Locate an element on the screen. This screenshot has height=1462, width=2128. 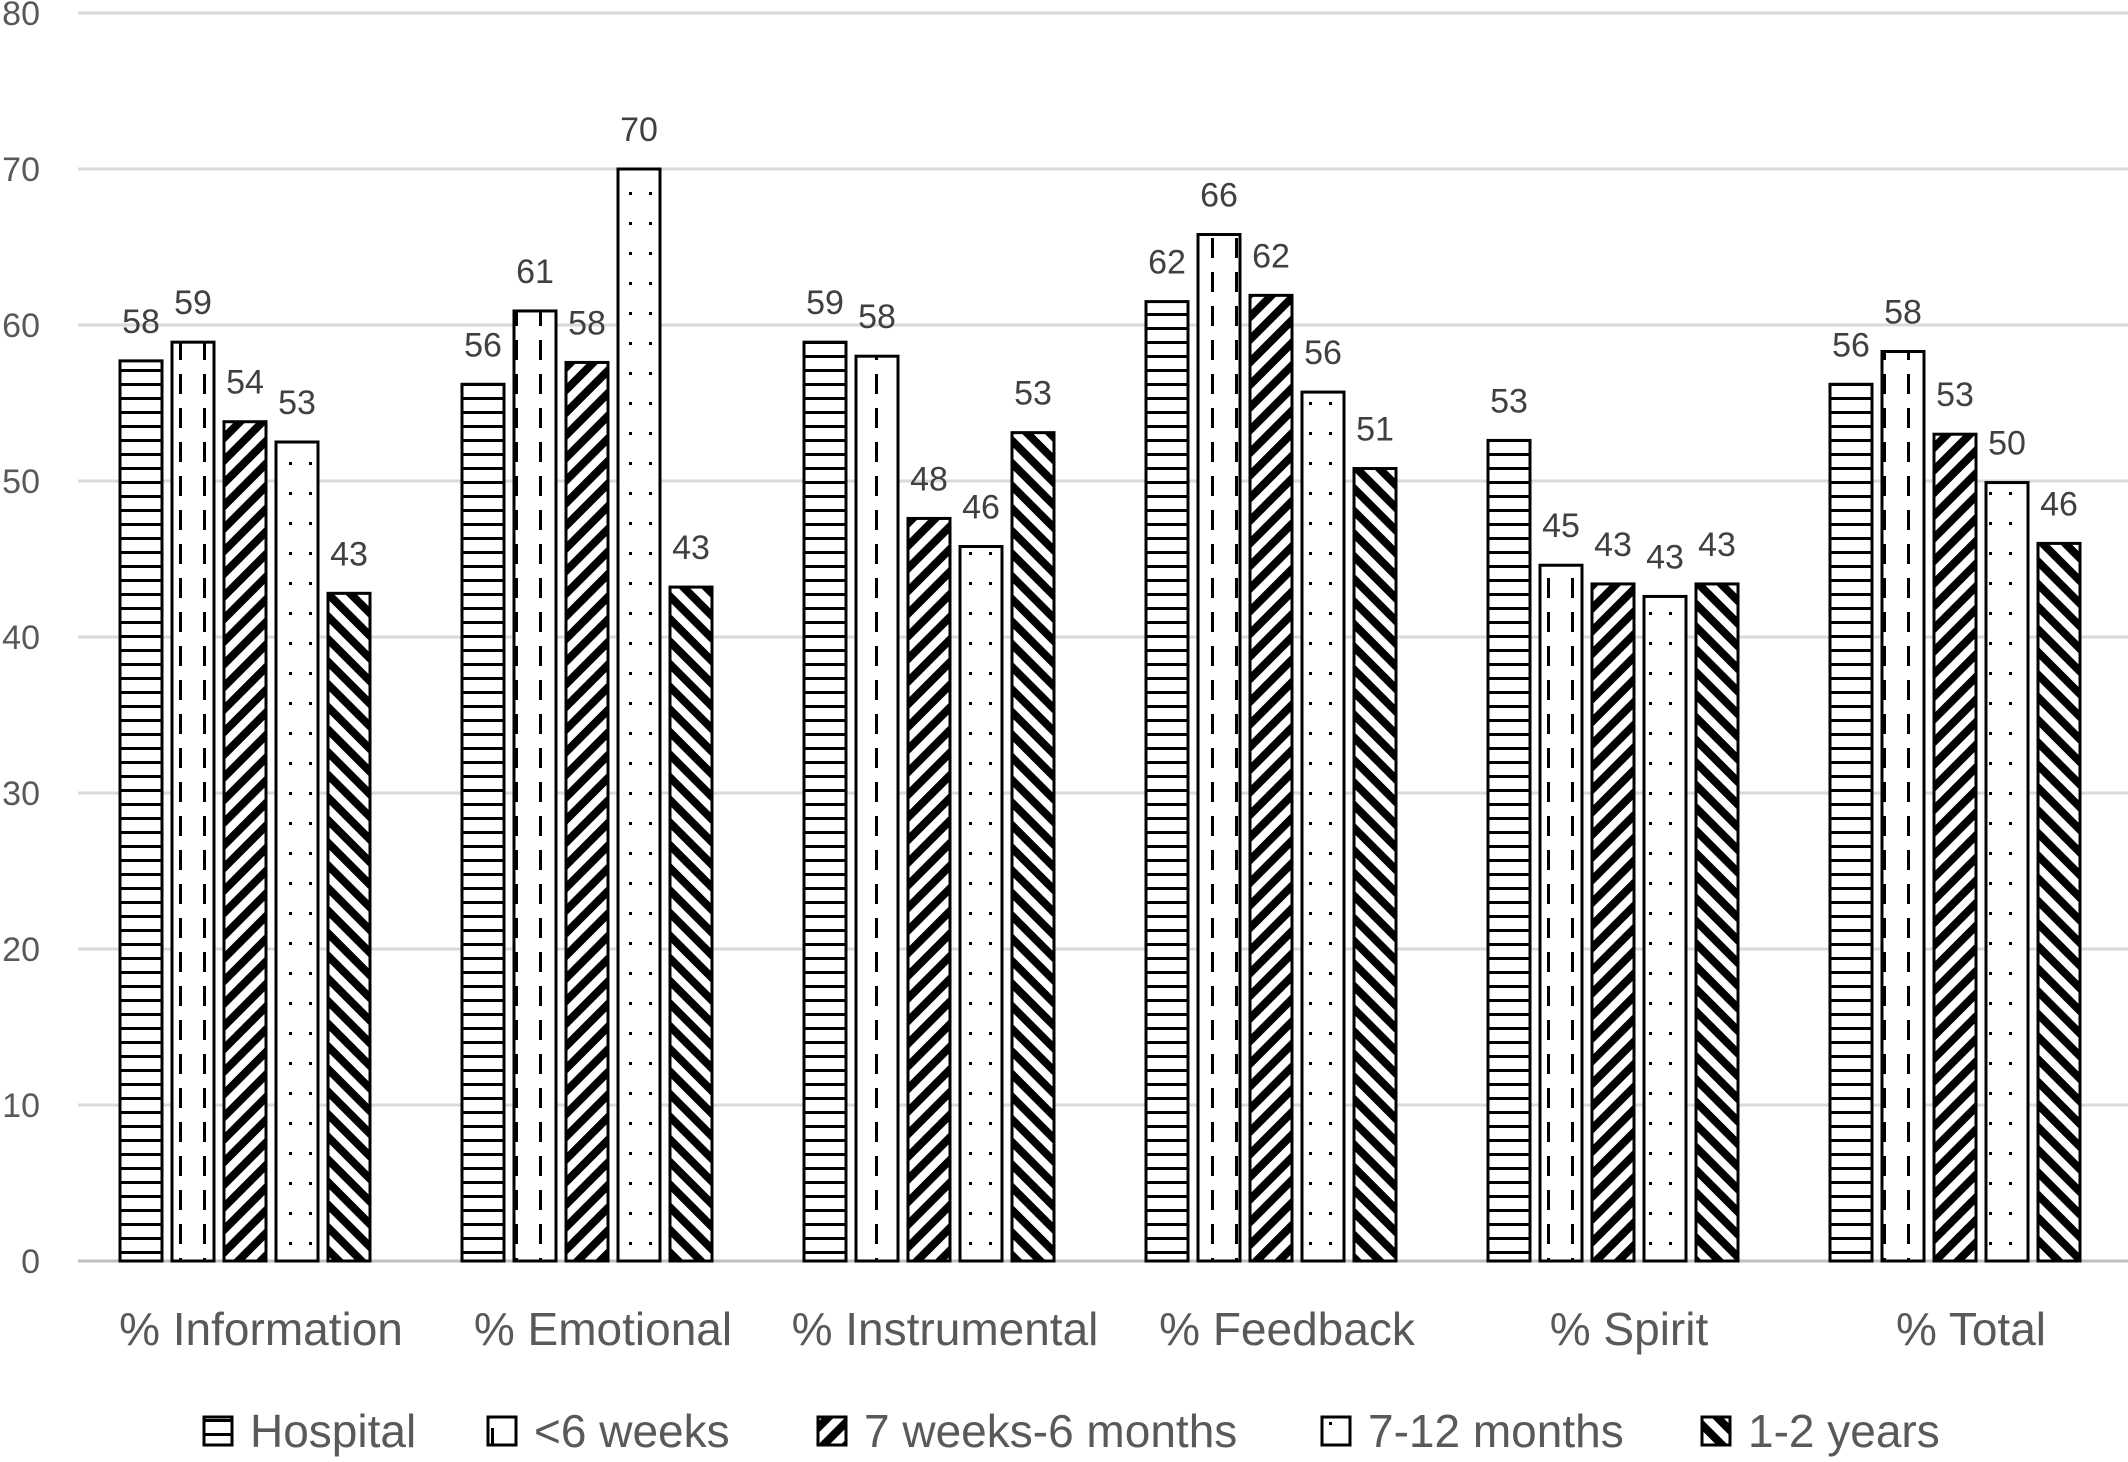
data-label: 50 is located at coordinates (2007, 444).